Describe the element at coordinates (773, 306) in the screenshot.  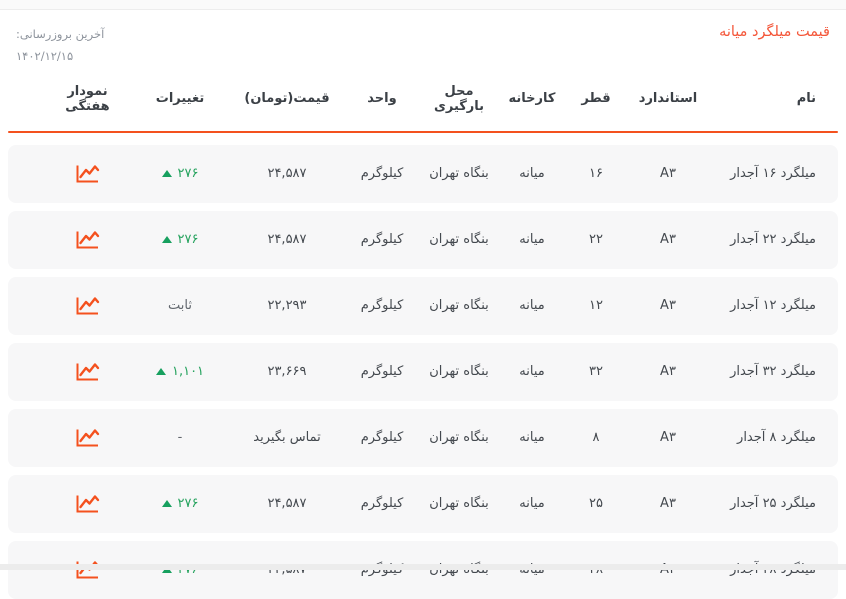
I see `name-cell: میلگرد ۱۲ آجدار` at that location.